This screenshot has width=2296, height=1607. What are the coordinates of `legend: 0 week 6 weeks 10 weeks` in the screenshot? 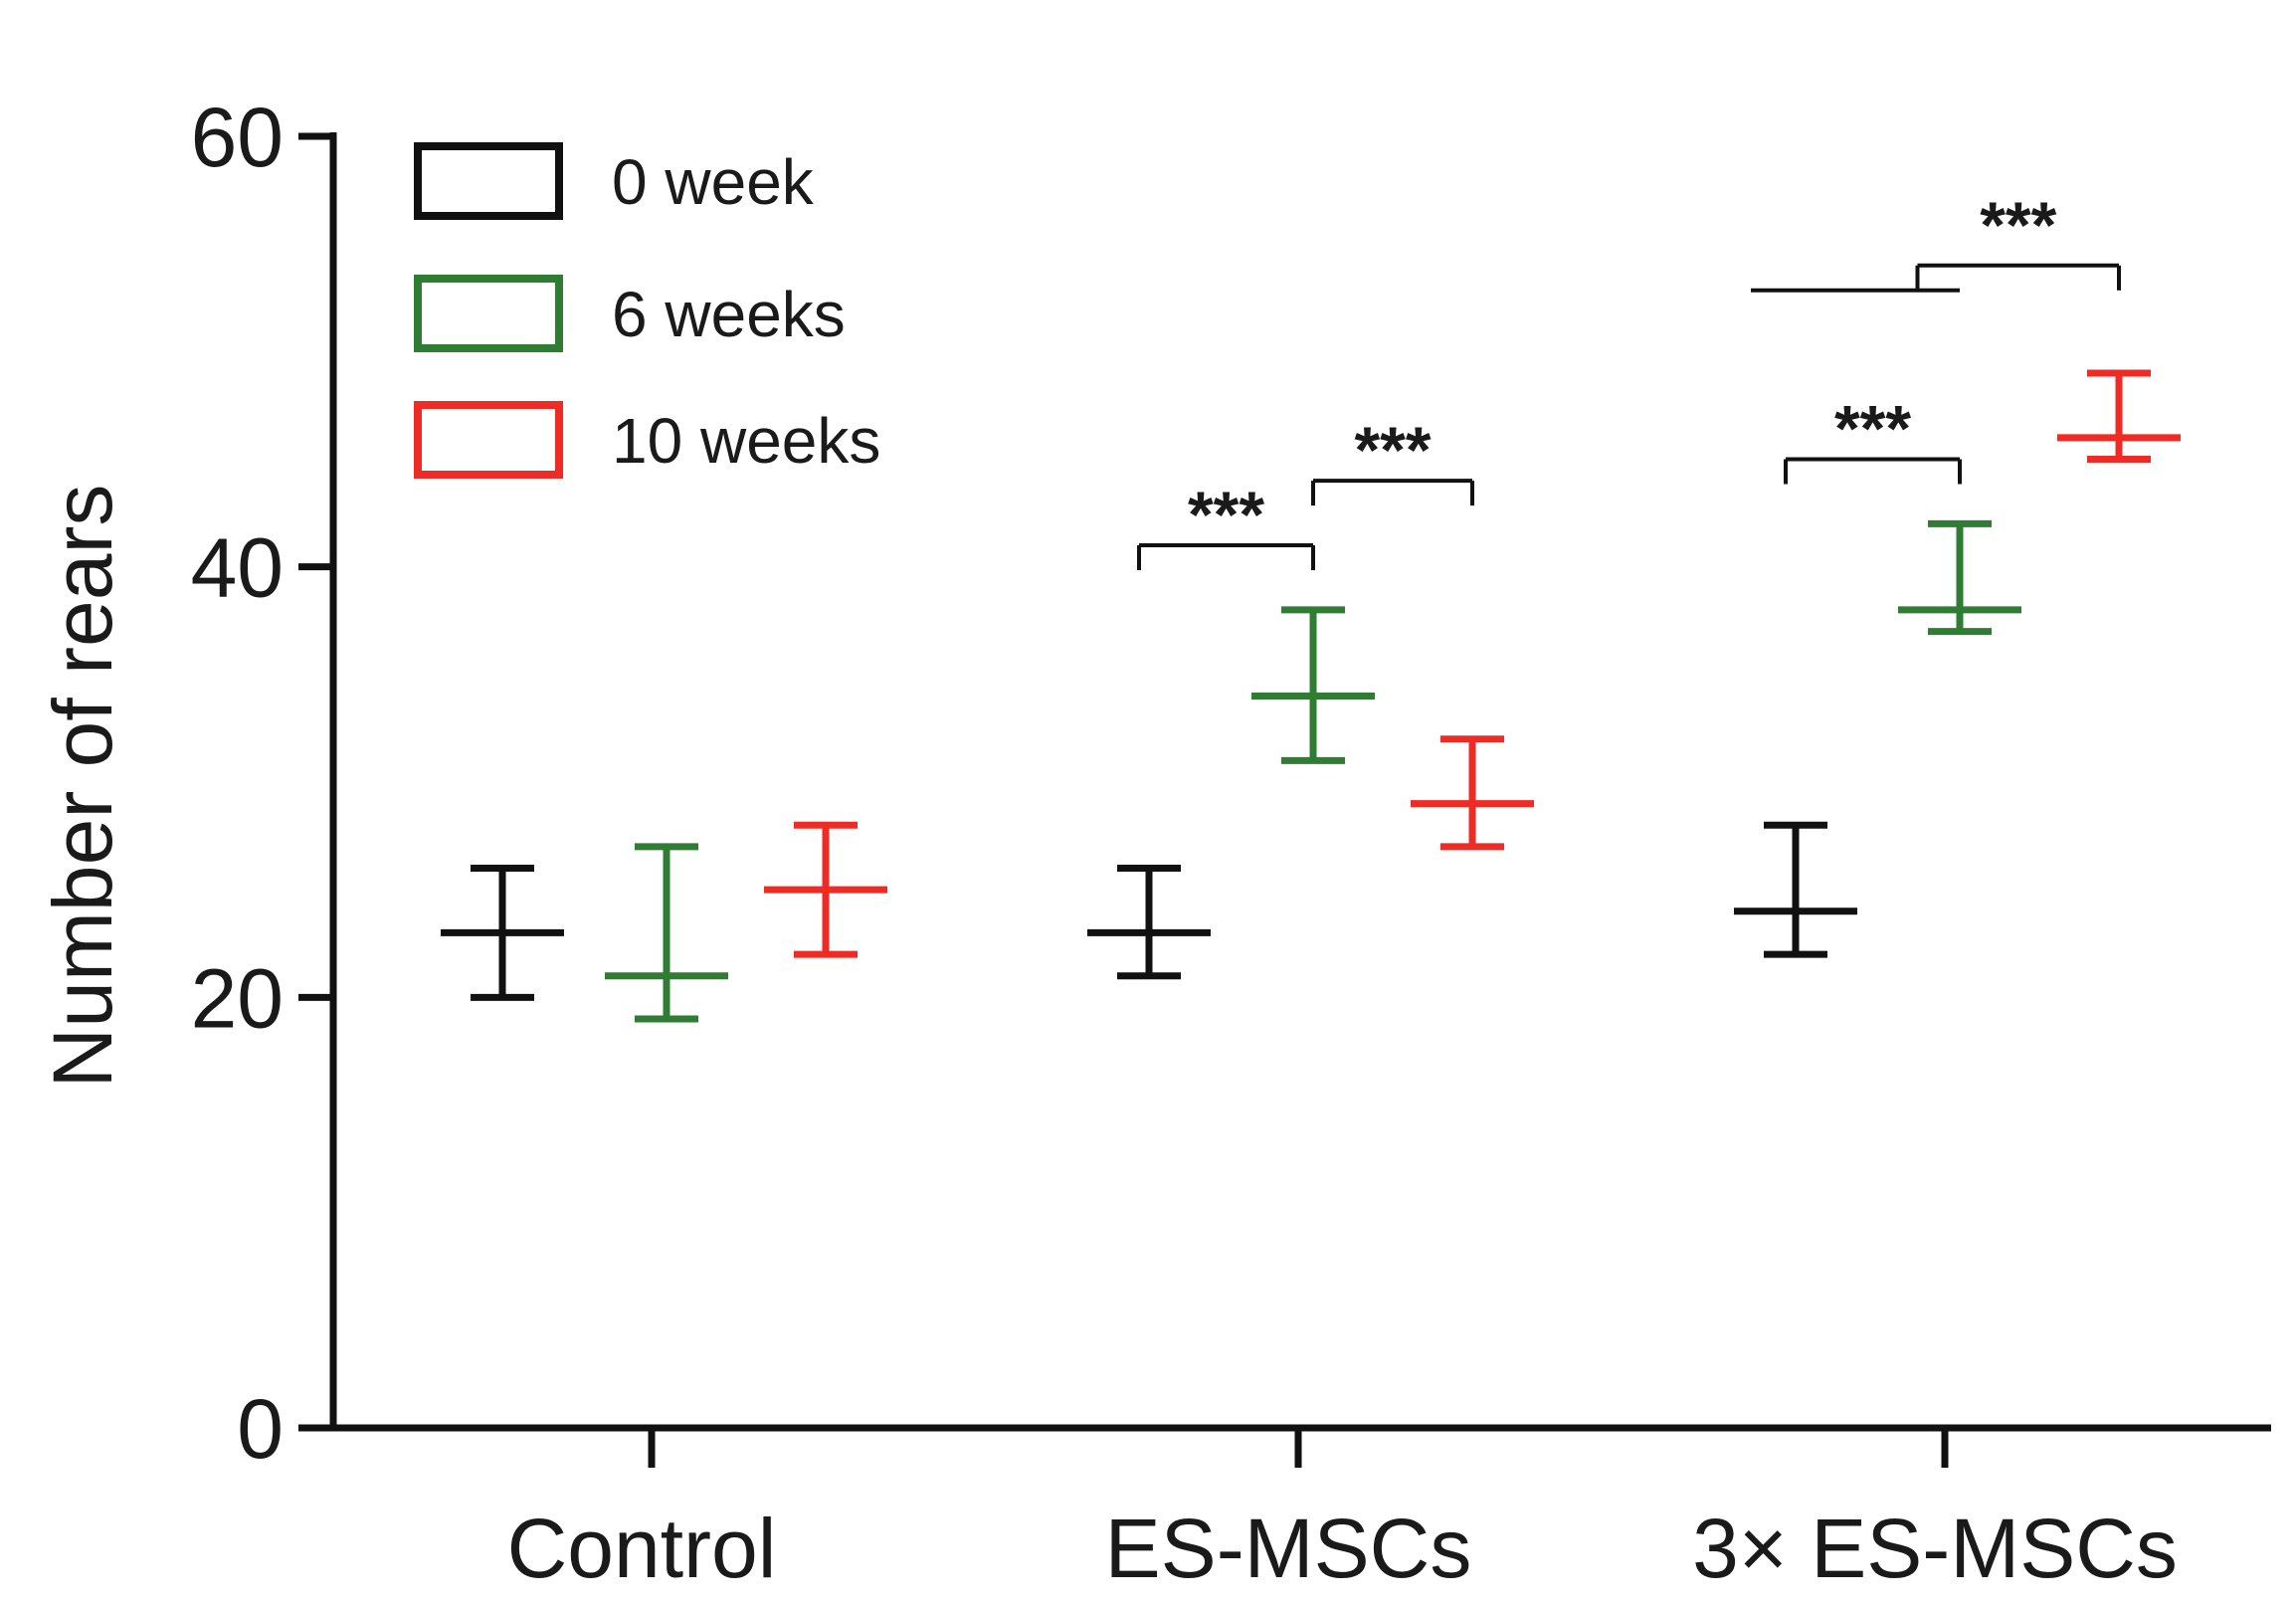 It's located at (647, 310).